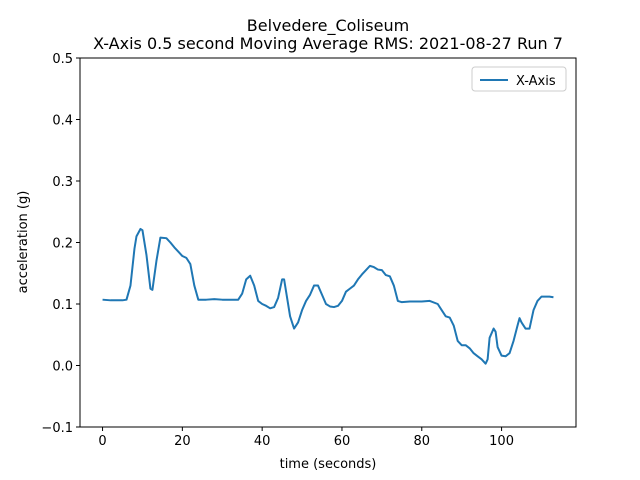 The image size is (640, 480). Describe the element at coordinates (421, 441) in the screenshot. I see `x-tick-label: 80` at that location.